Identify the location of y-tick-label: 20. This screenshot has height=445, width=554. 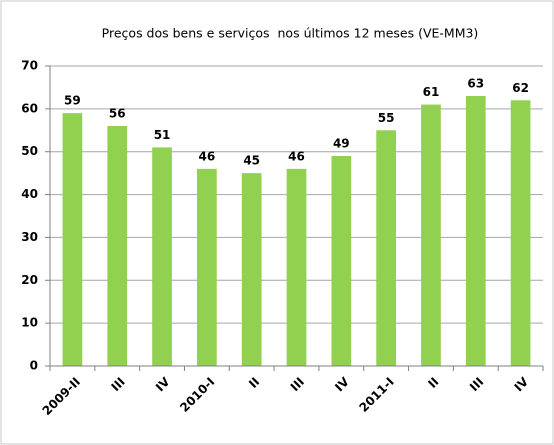
(29, 280).